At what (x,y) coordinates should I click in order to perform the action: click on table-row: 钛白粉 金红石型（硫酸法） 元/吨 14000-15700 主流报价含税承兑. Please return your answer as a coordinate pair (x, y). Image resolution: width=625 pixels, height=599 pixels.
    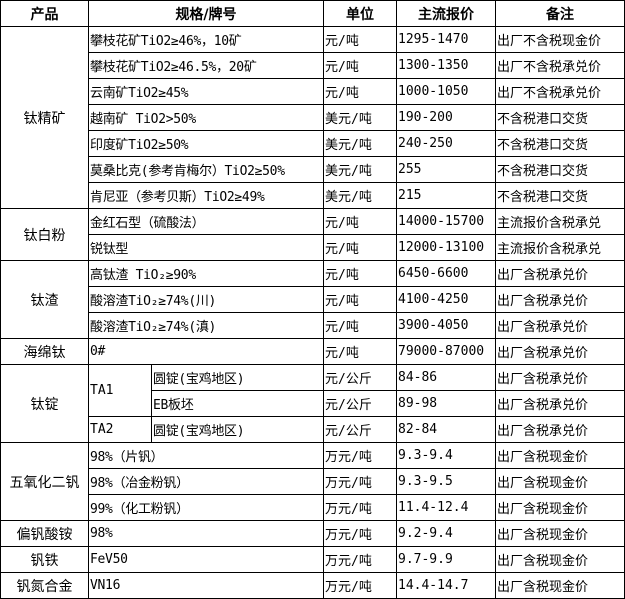
    Looking at the image, I should click on (312, 234).